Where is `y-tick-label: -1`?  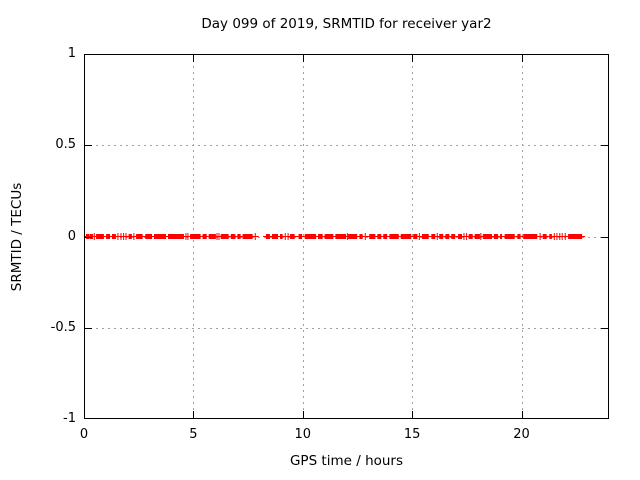 y-tick-label: -1 is located at coordinates (69, 418).